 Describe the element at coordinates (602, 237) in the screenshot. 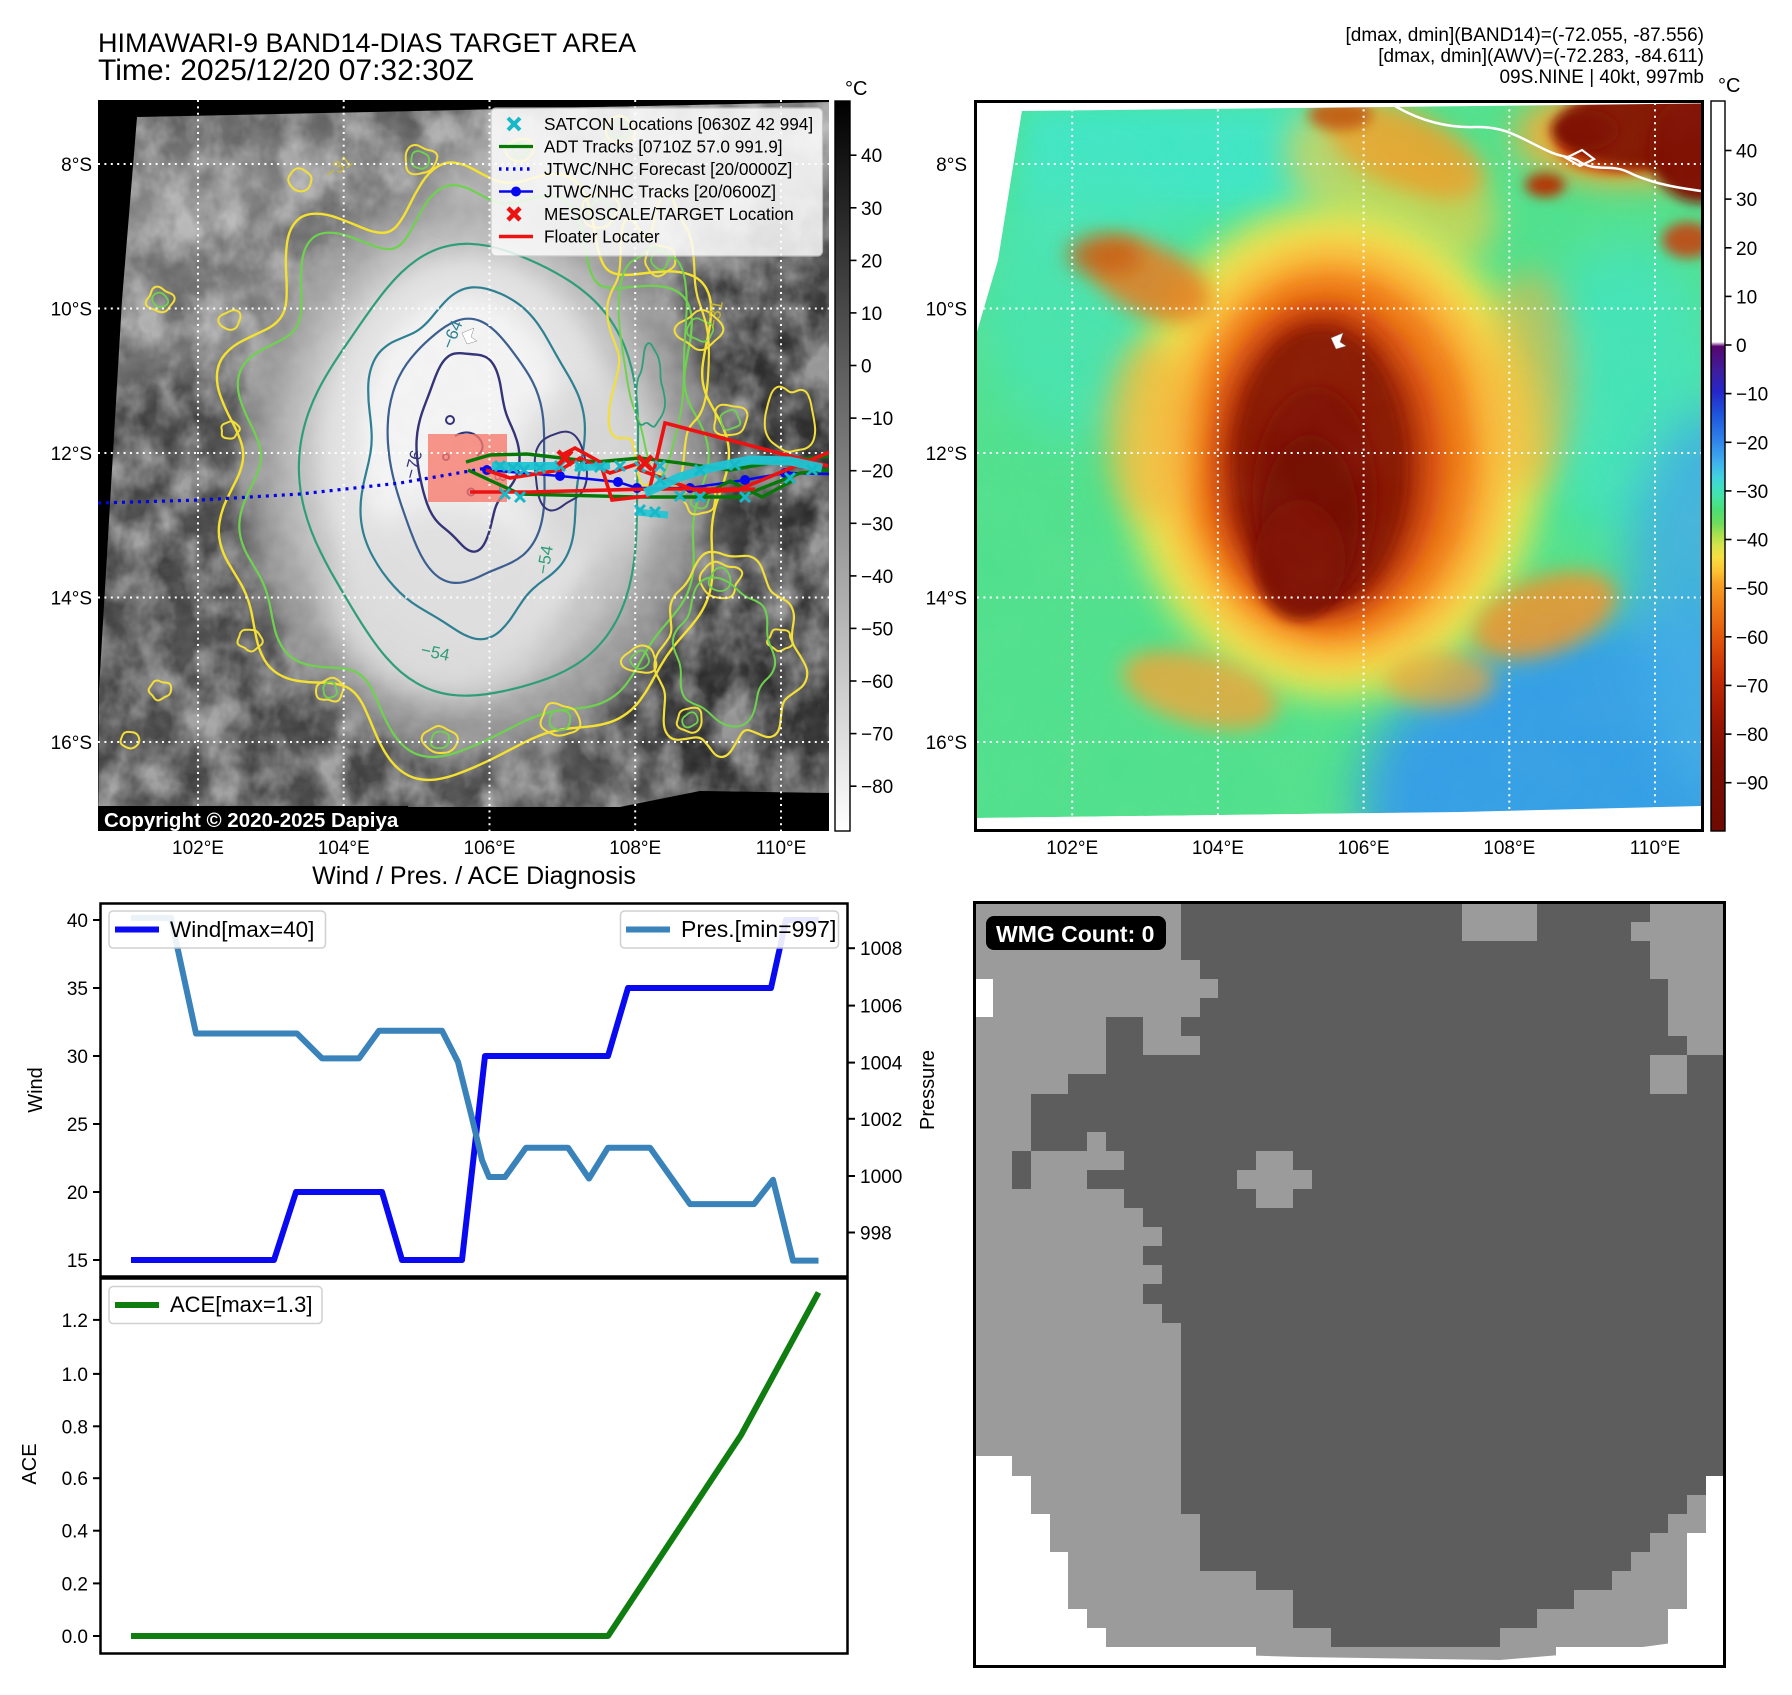

I see `svg-text: Floater Locater` at that location.